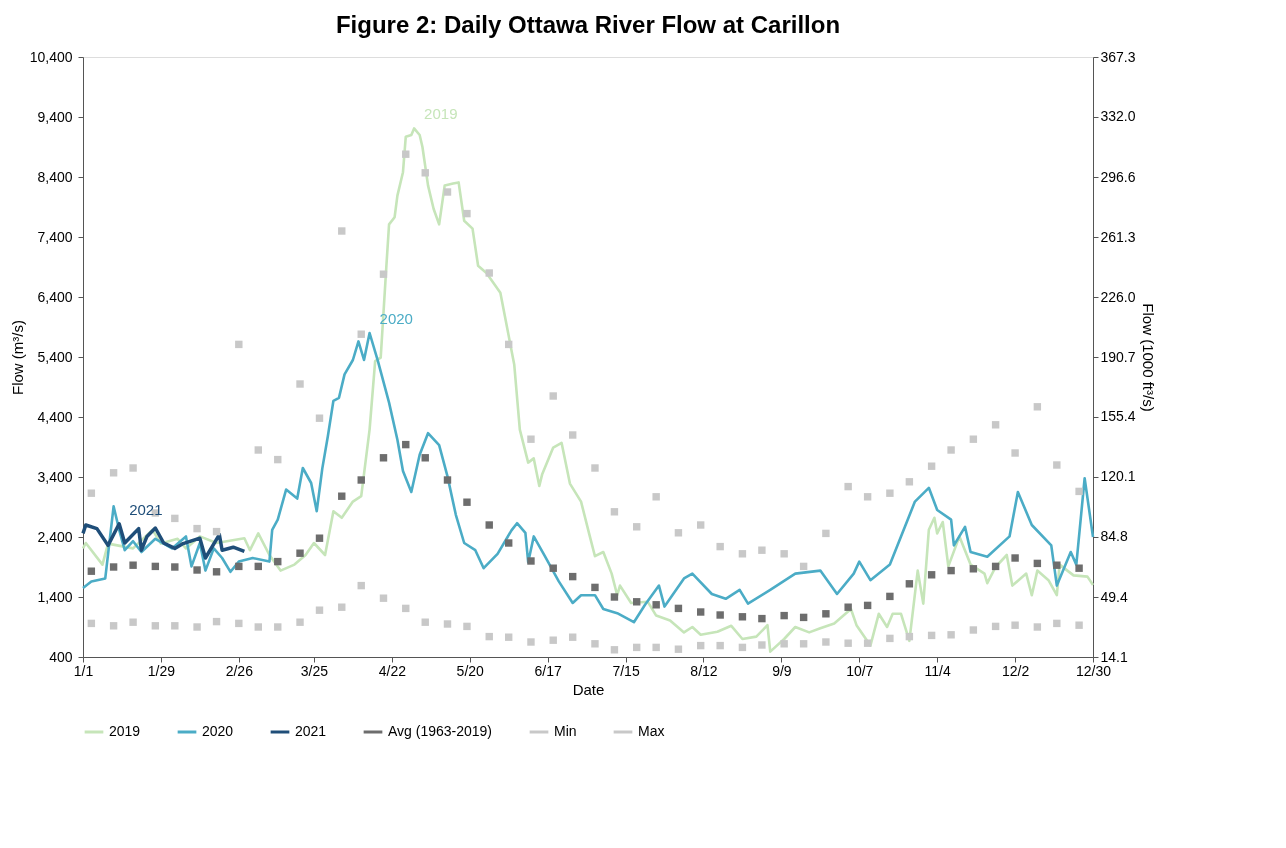 Image resolution: width=1286 pixels, height=848 pixels. I want to click on y-tick-label: 9,400, so click(55, 116).